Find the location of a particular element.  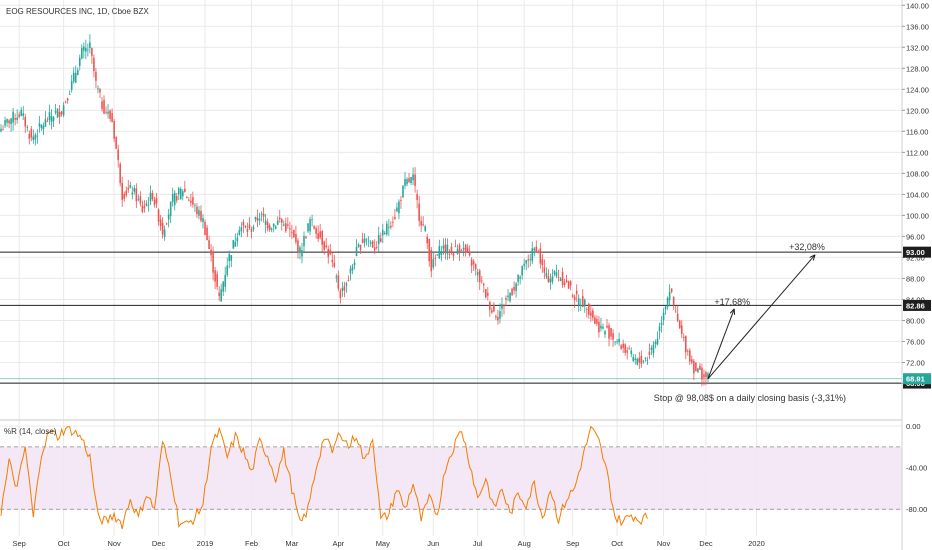

rsi-tick-label-2: -80.00 is located at coordinates (916, 509).